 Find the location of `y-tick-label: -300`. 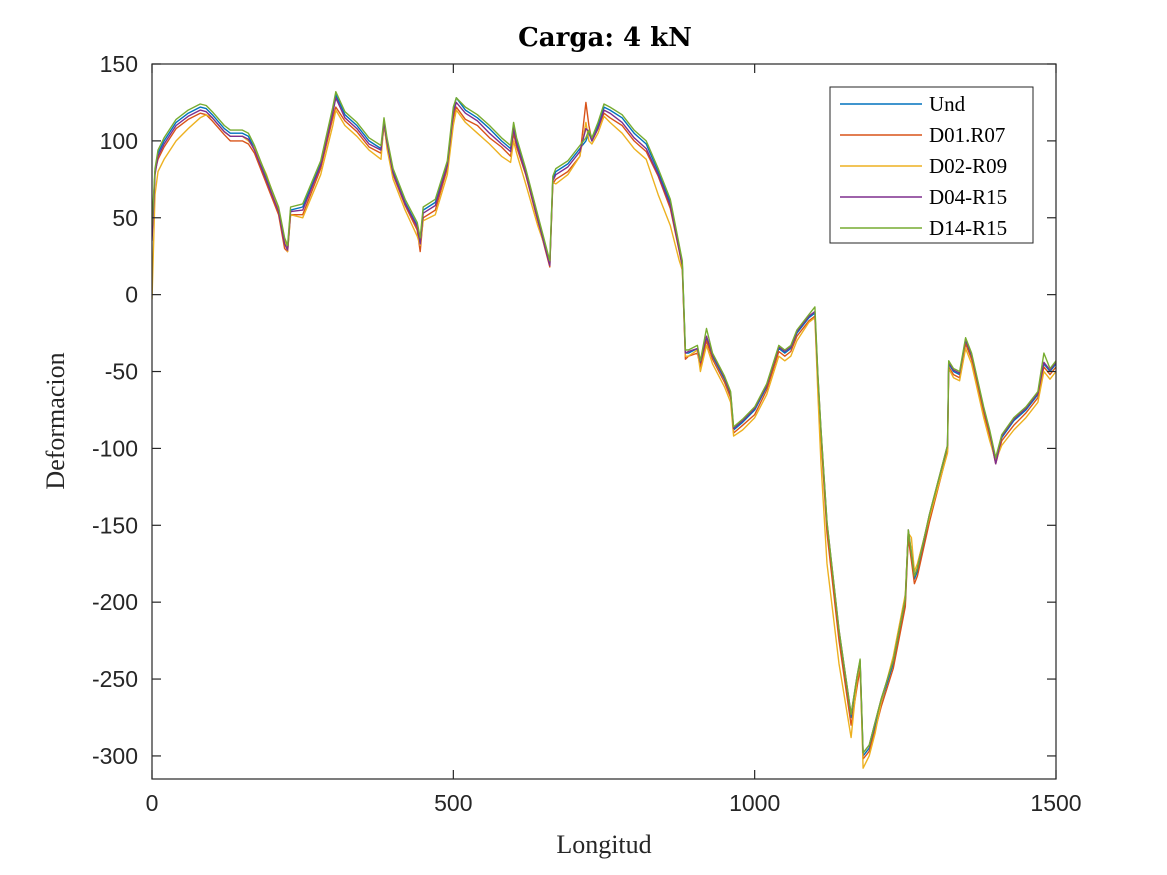

y-tick-label: -300 is located at coordinates (115, 756).